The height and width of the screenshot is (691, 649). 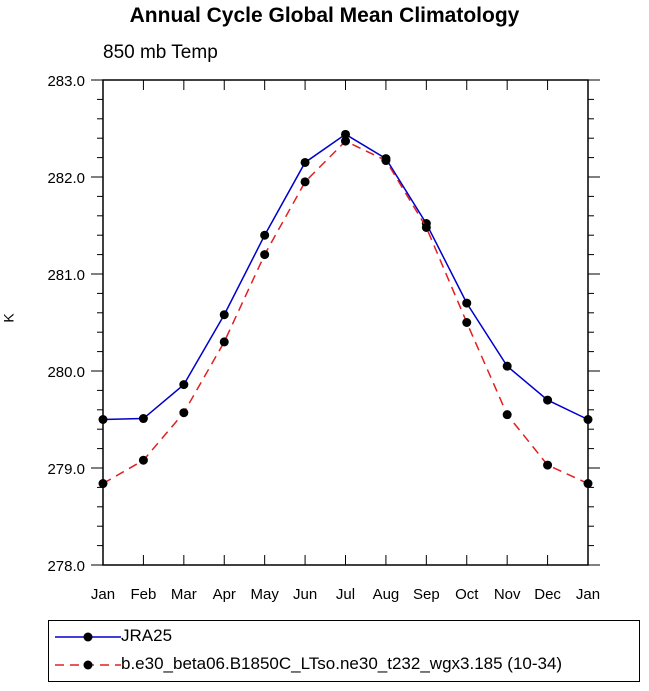 I want to click on x-tick-label: Feb, so click(x=143, y=594).